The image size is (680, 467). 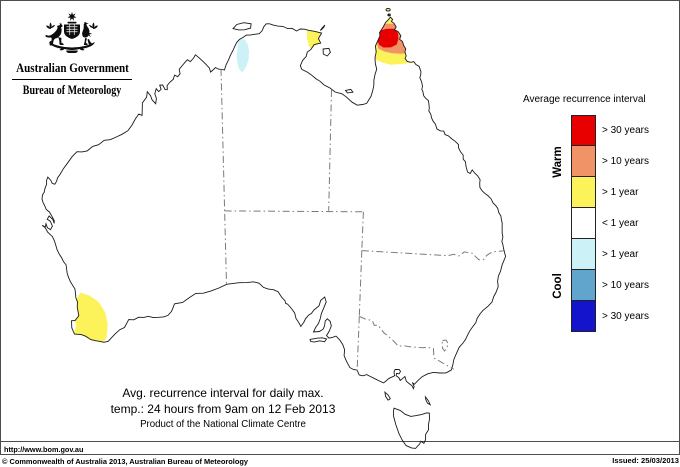 I want to click on island-melville, so click(x=242, y=26).